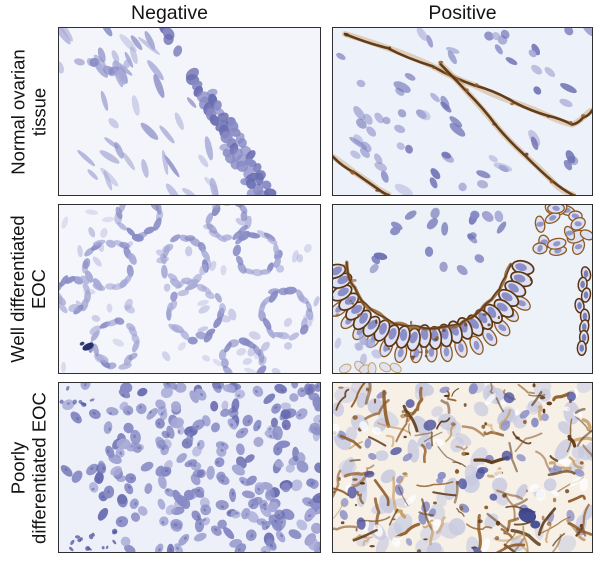  I want to click on micrograph-normal-ovarian-positive, so click(462, 111).